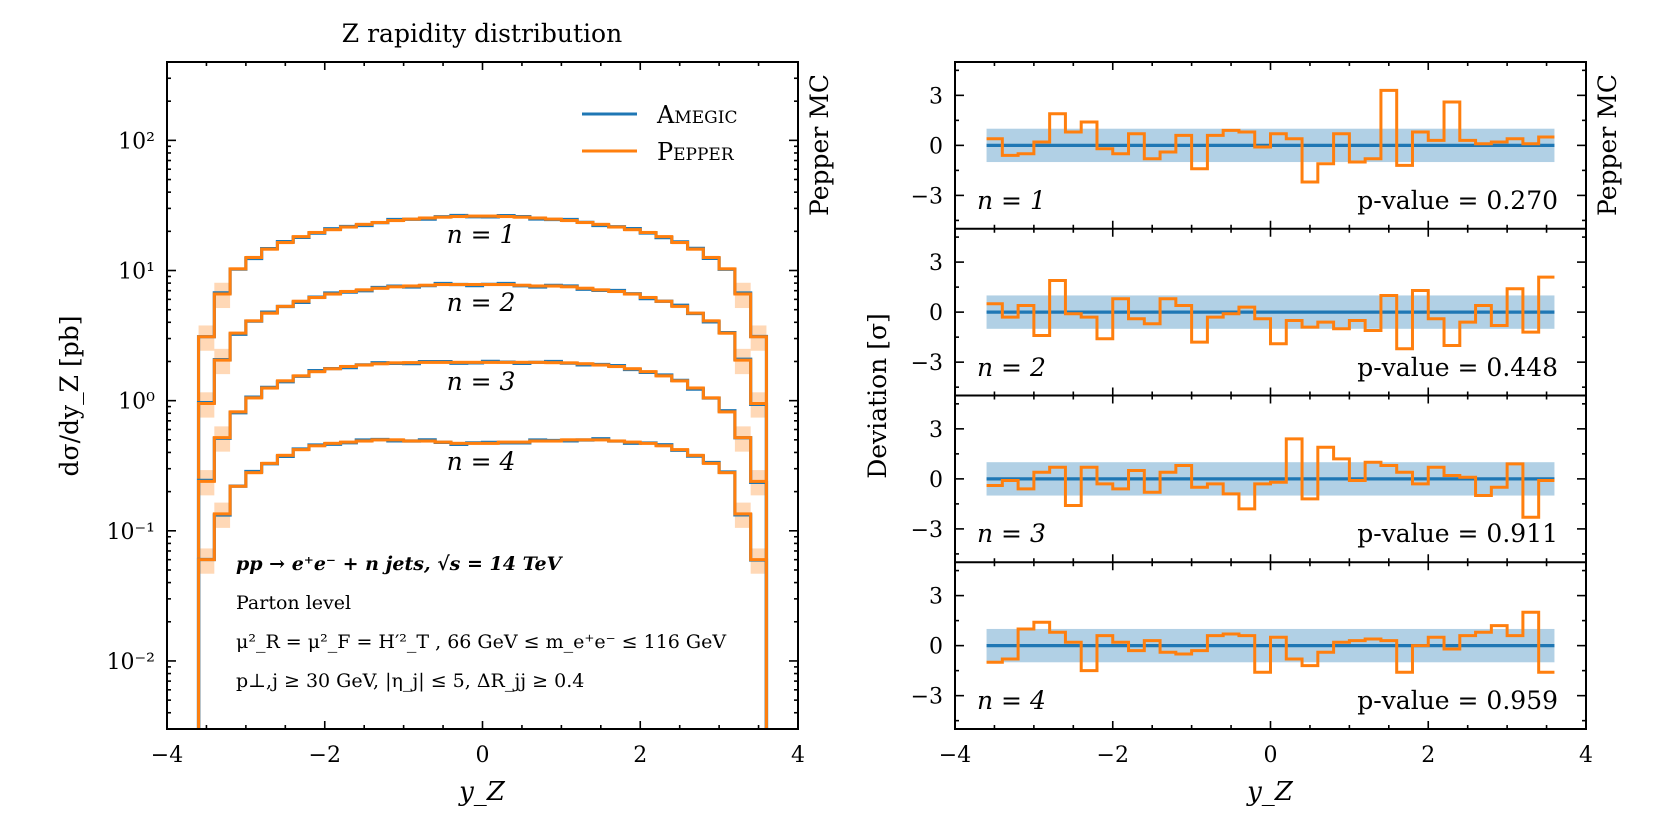  What do you see at coordinates (481, 381) in the screenshot?
I see `curve-label-n3: n = 3` at bounding box center [481, 381].